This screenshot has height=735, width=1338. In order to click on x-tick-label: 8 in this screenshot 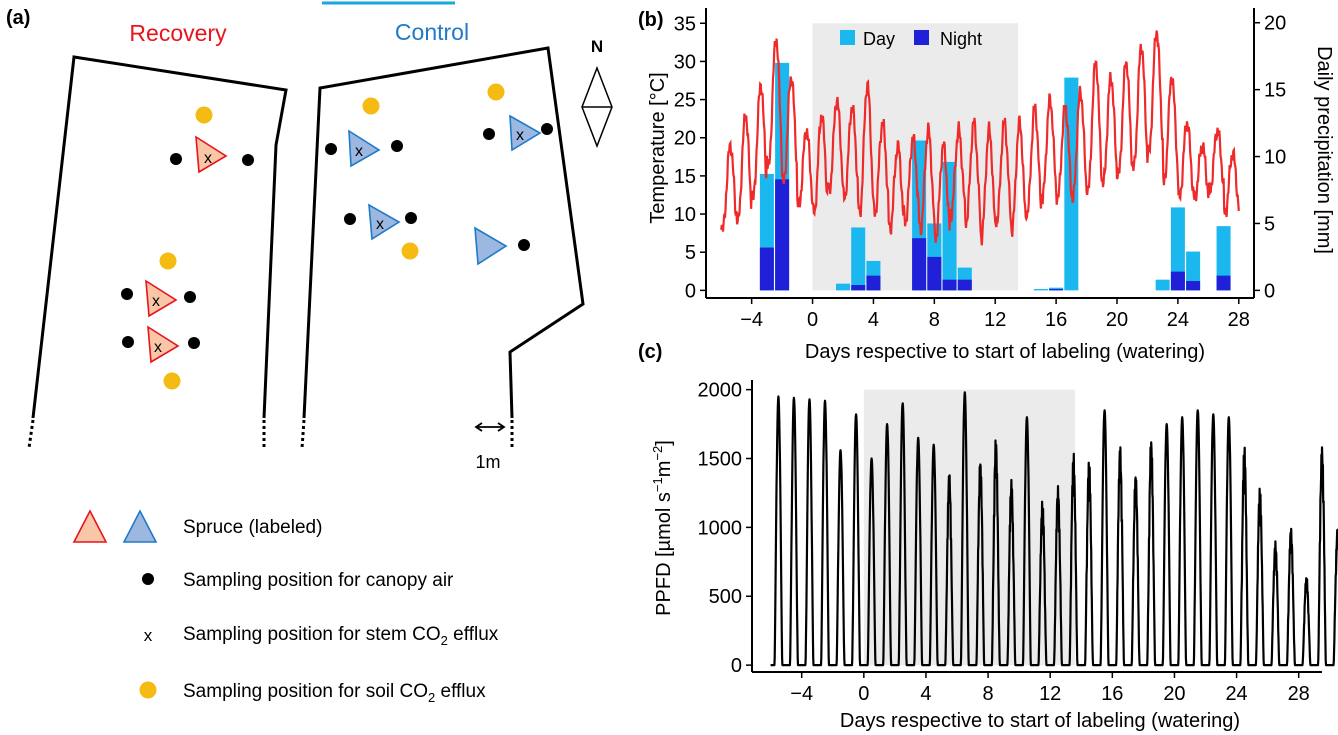, I will do `click(934, 320)`.